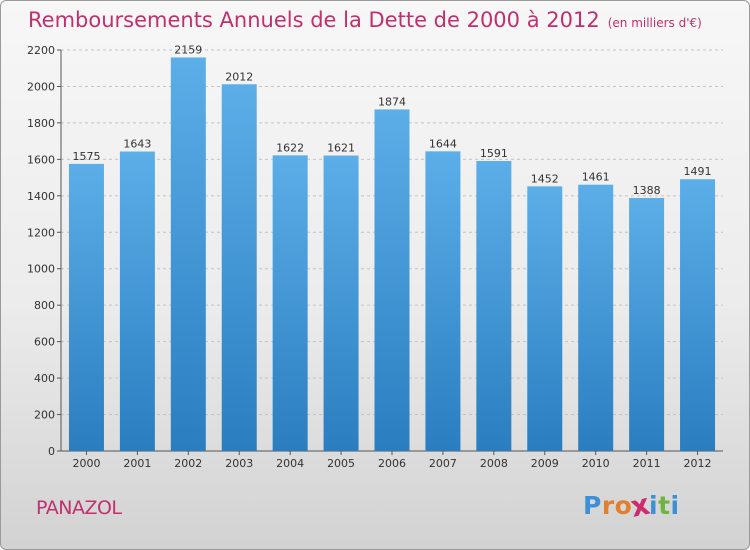 The width and height of the screenshot is (750, 550). I want to click on y-tick-label: 800, so click(44, 305).